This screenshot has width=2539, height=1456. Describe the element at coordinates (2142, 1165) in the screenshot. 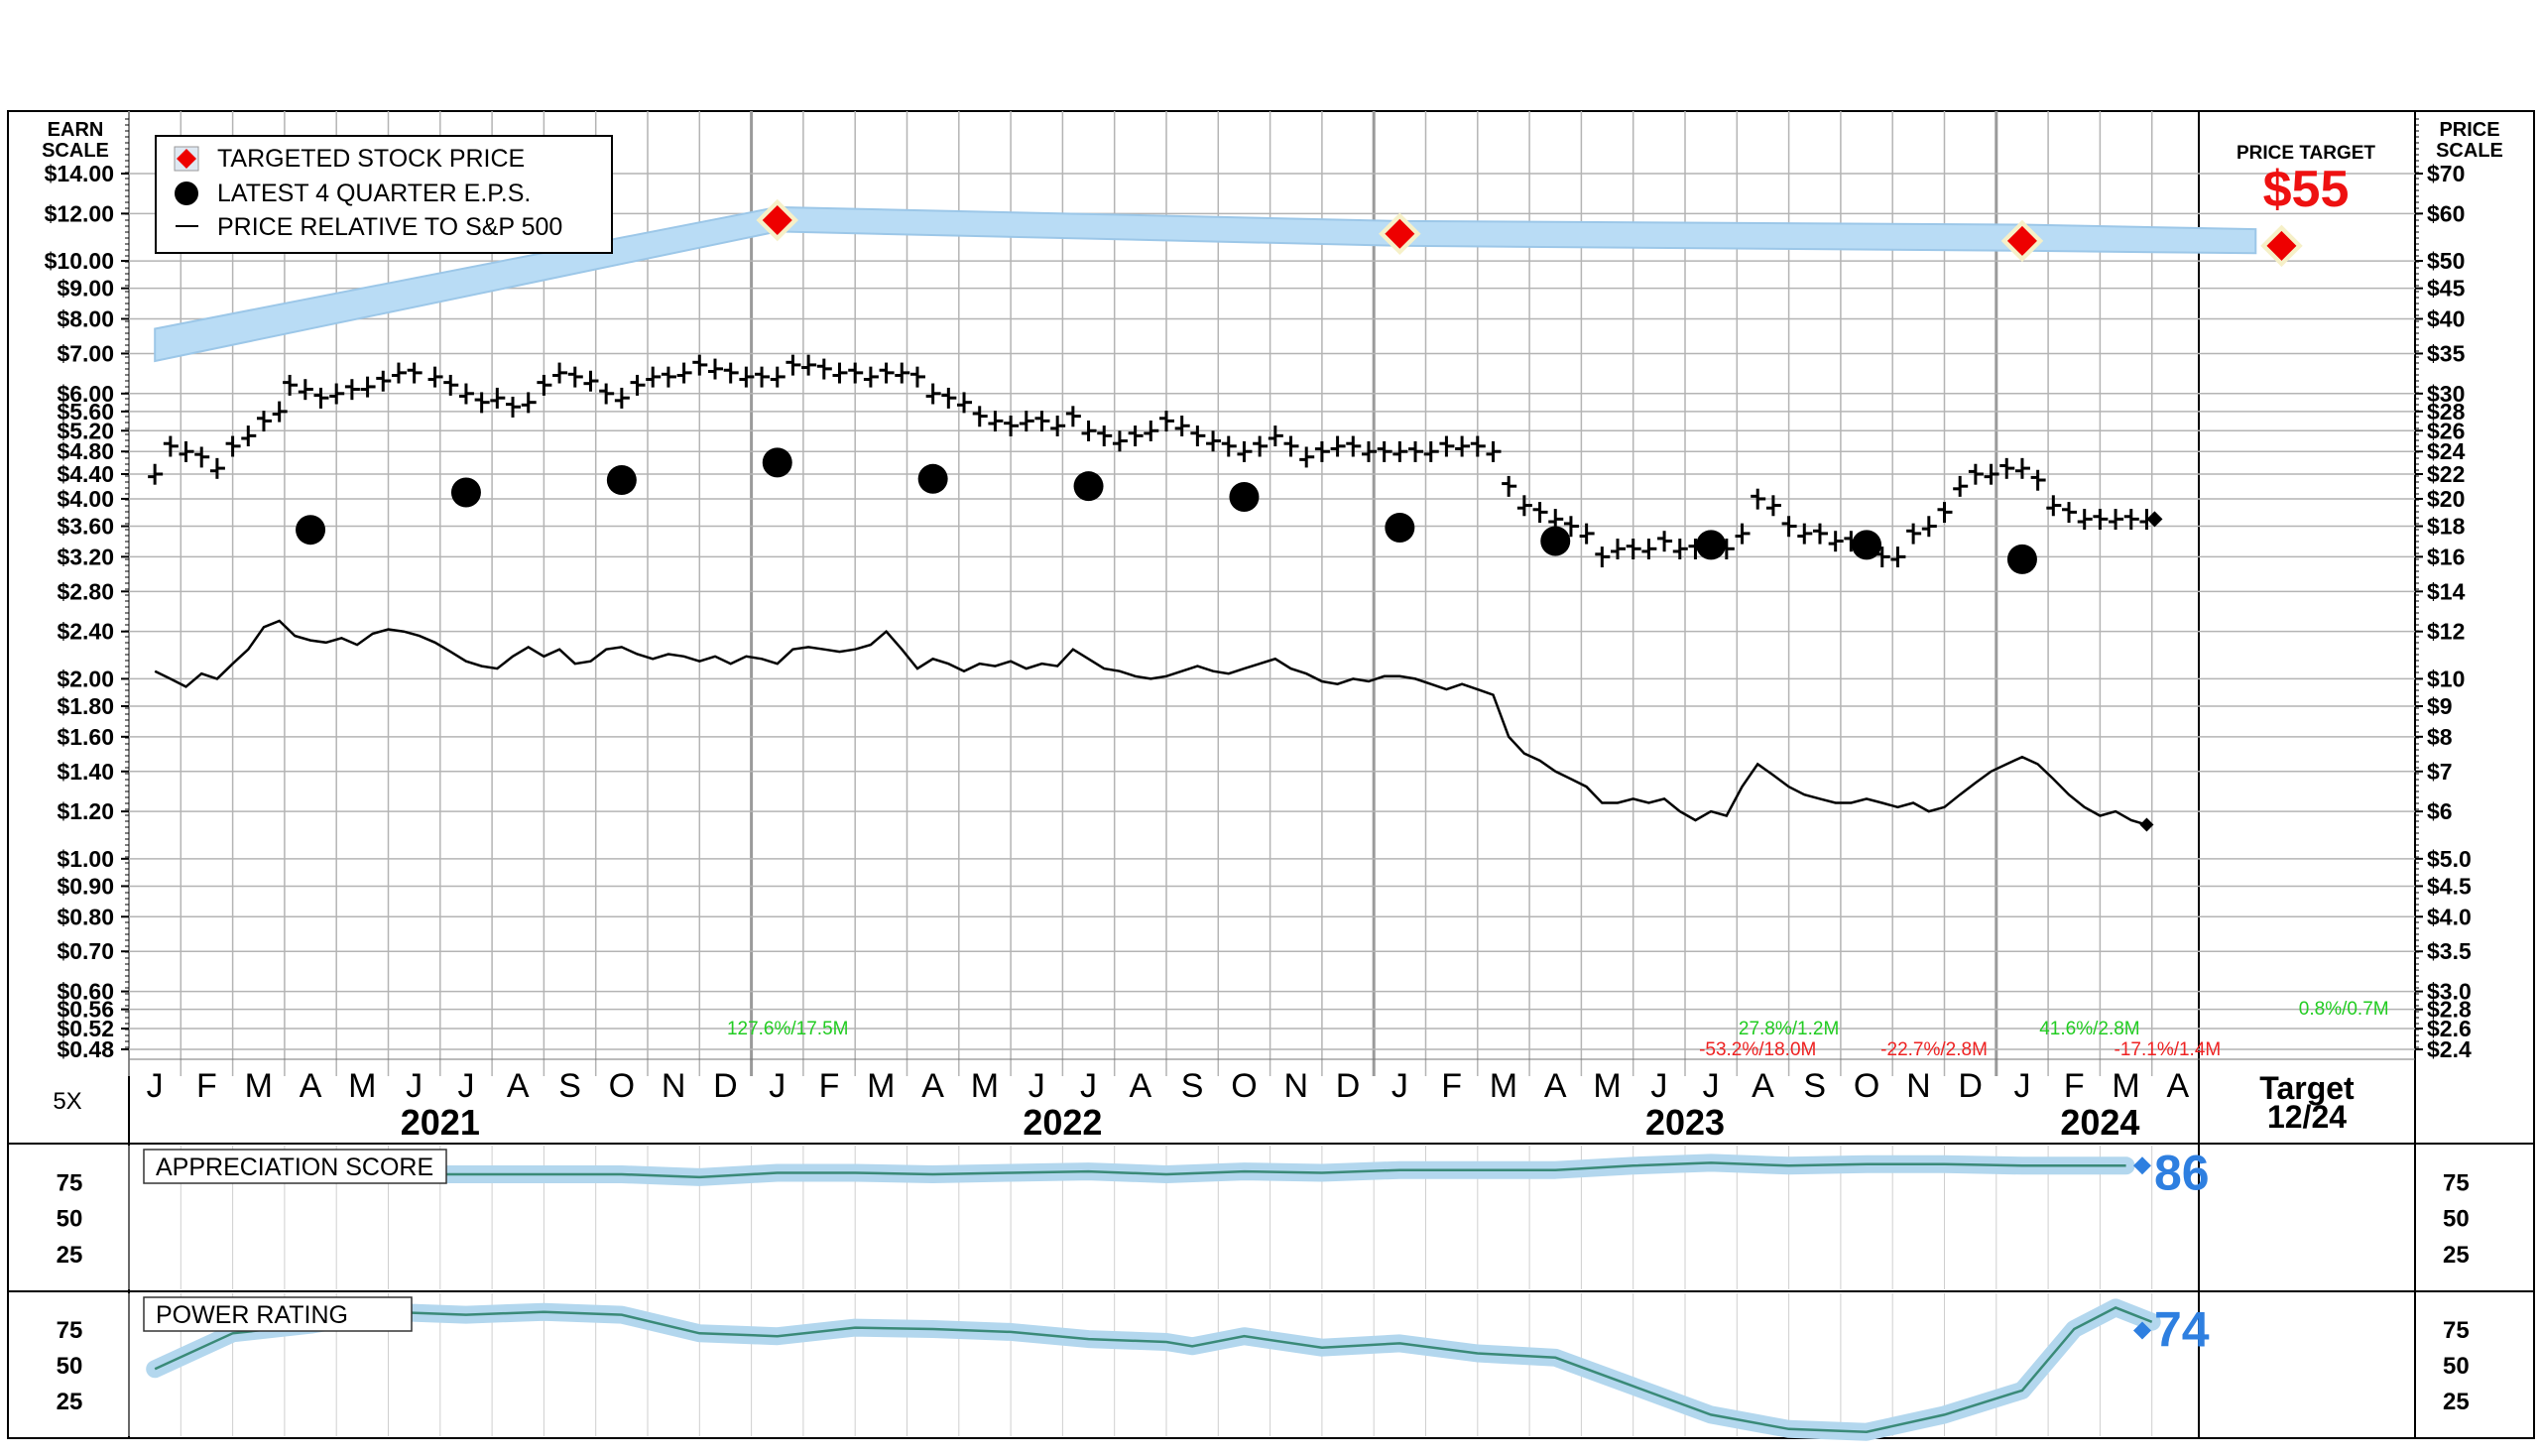

I see `appreciation-current-marker` at that location.